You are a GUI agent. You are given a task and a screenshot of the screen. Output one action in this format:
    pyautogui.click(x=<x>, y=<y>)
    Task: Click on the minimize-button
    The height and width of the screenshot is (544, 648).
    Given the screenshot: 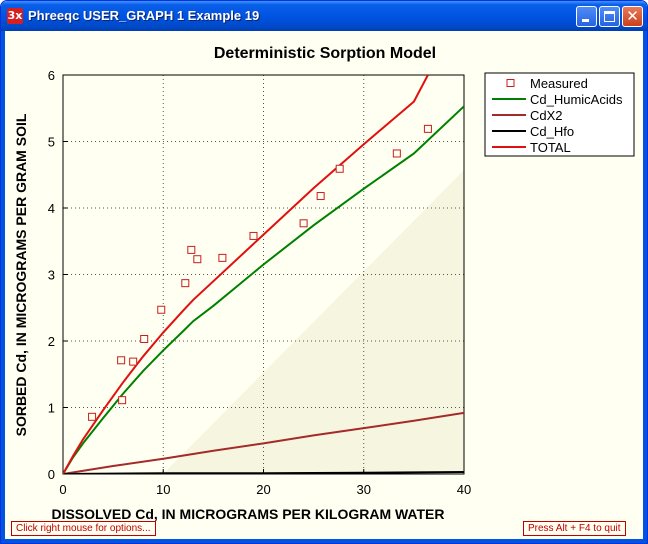 What is the action you would take?
    pyautogui.click(x=586, y=16)
    